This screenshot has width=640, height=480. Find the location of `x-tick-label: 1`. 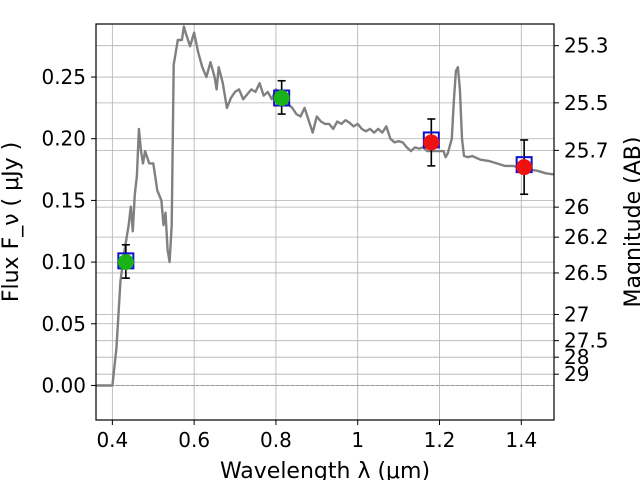

x-tick-label: 1 is located at coordinates (357, 440).